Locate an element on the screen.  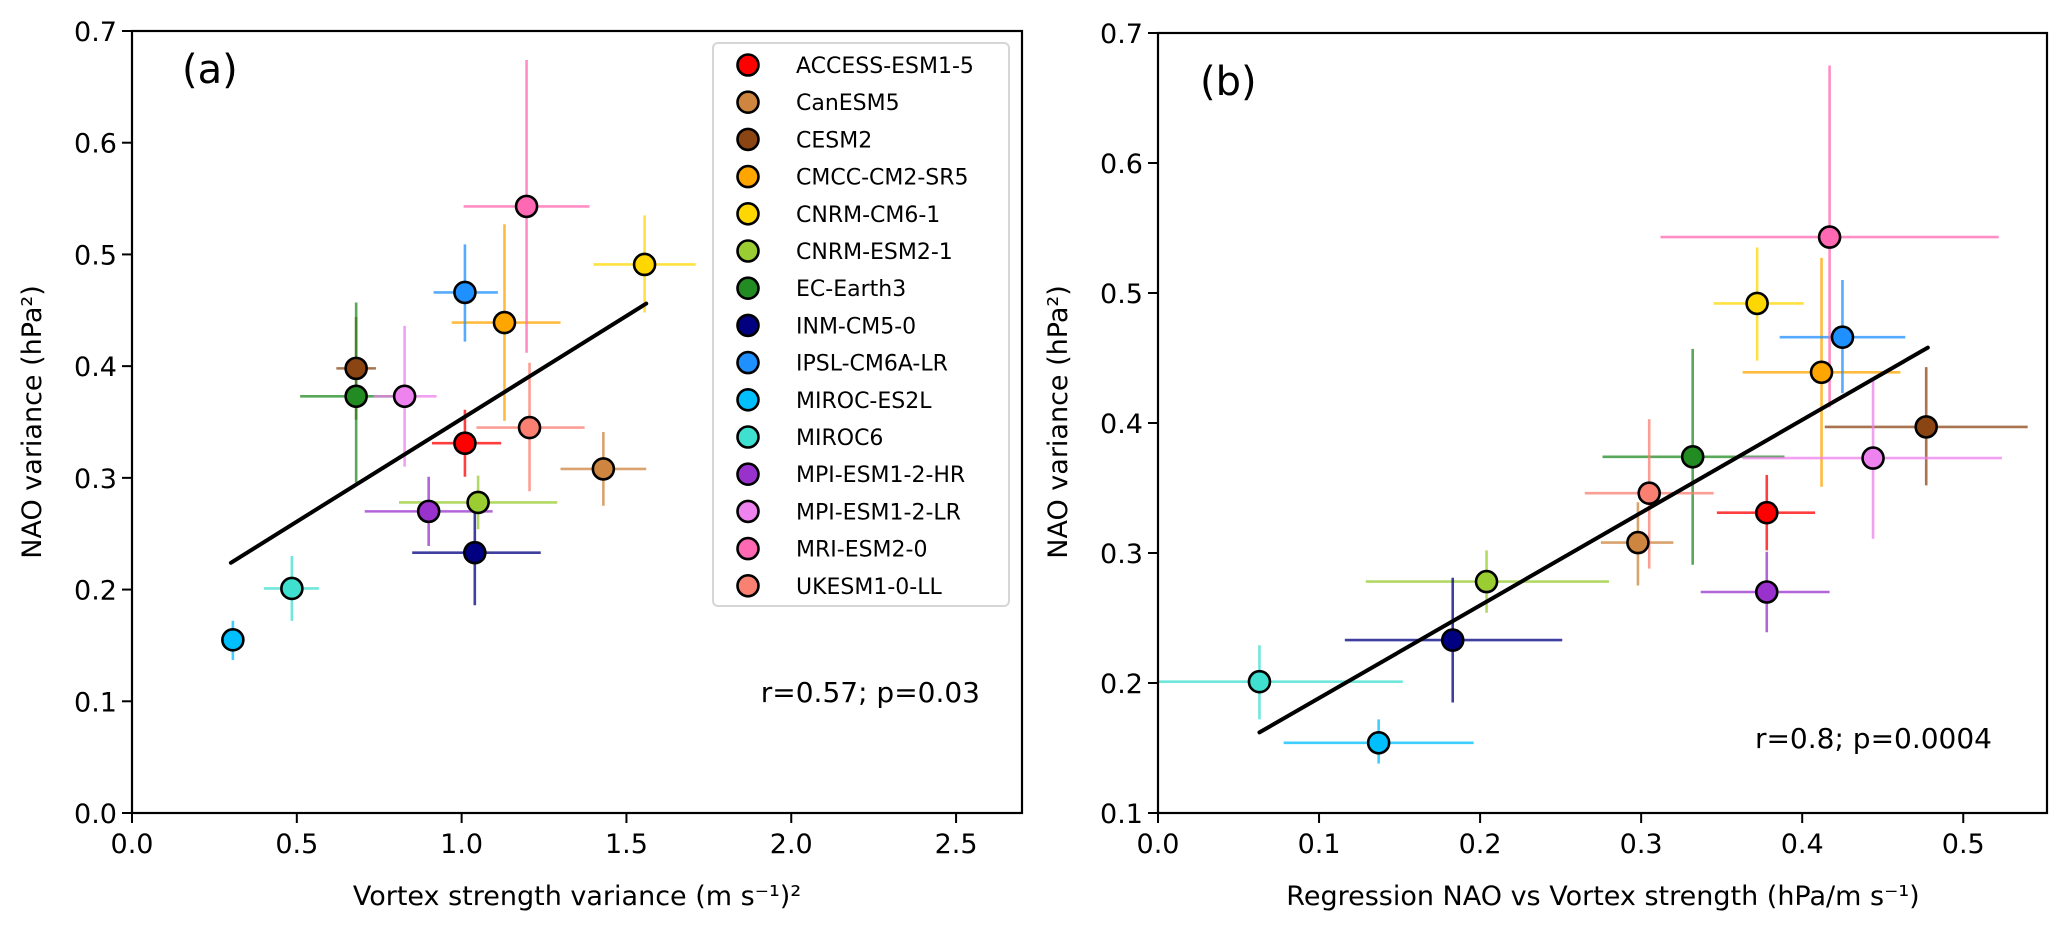
legend-item-mpi-esm1-2-hr: MPI-ESM1-2-HR is located at coordinates (850, 475).